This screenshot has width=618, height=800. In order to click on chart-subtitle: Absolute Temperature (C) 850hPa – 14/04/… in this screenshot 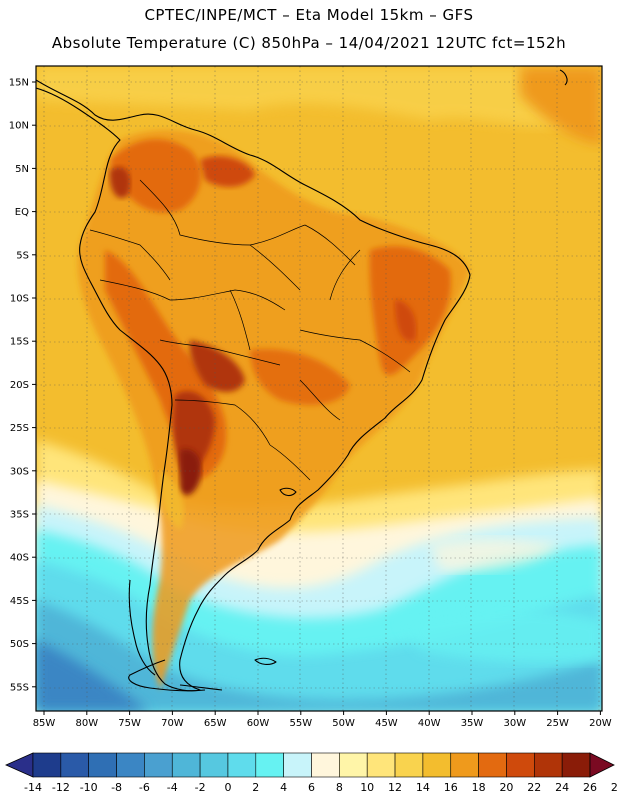, I will do `click(309, 43)`.